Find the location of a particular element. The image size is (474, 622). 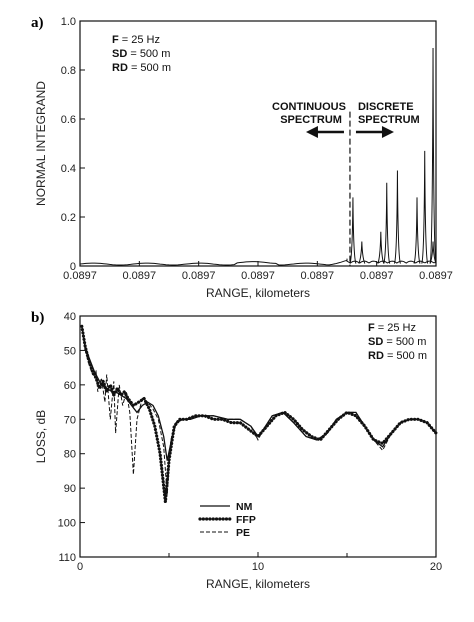

y-tick-label-a: 0.2 is located at coordinates (68, 218).